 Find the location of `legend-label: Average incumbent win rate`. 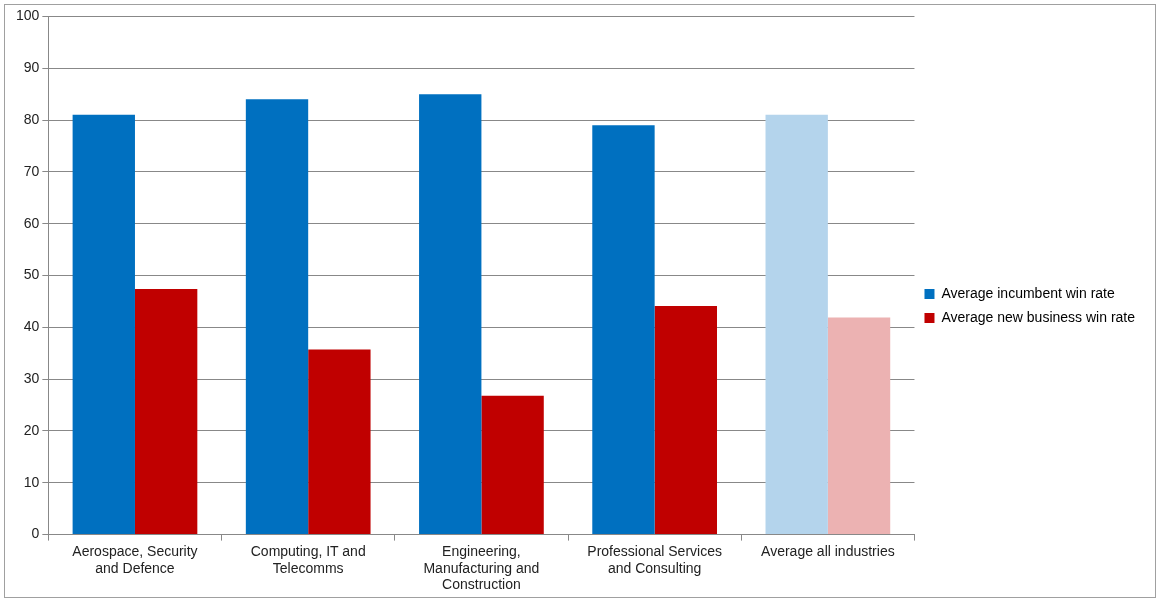

legend-label: Average incumbent win rate is located at coordinates (1028, 292).